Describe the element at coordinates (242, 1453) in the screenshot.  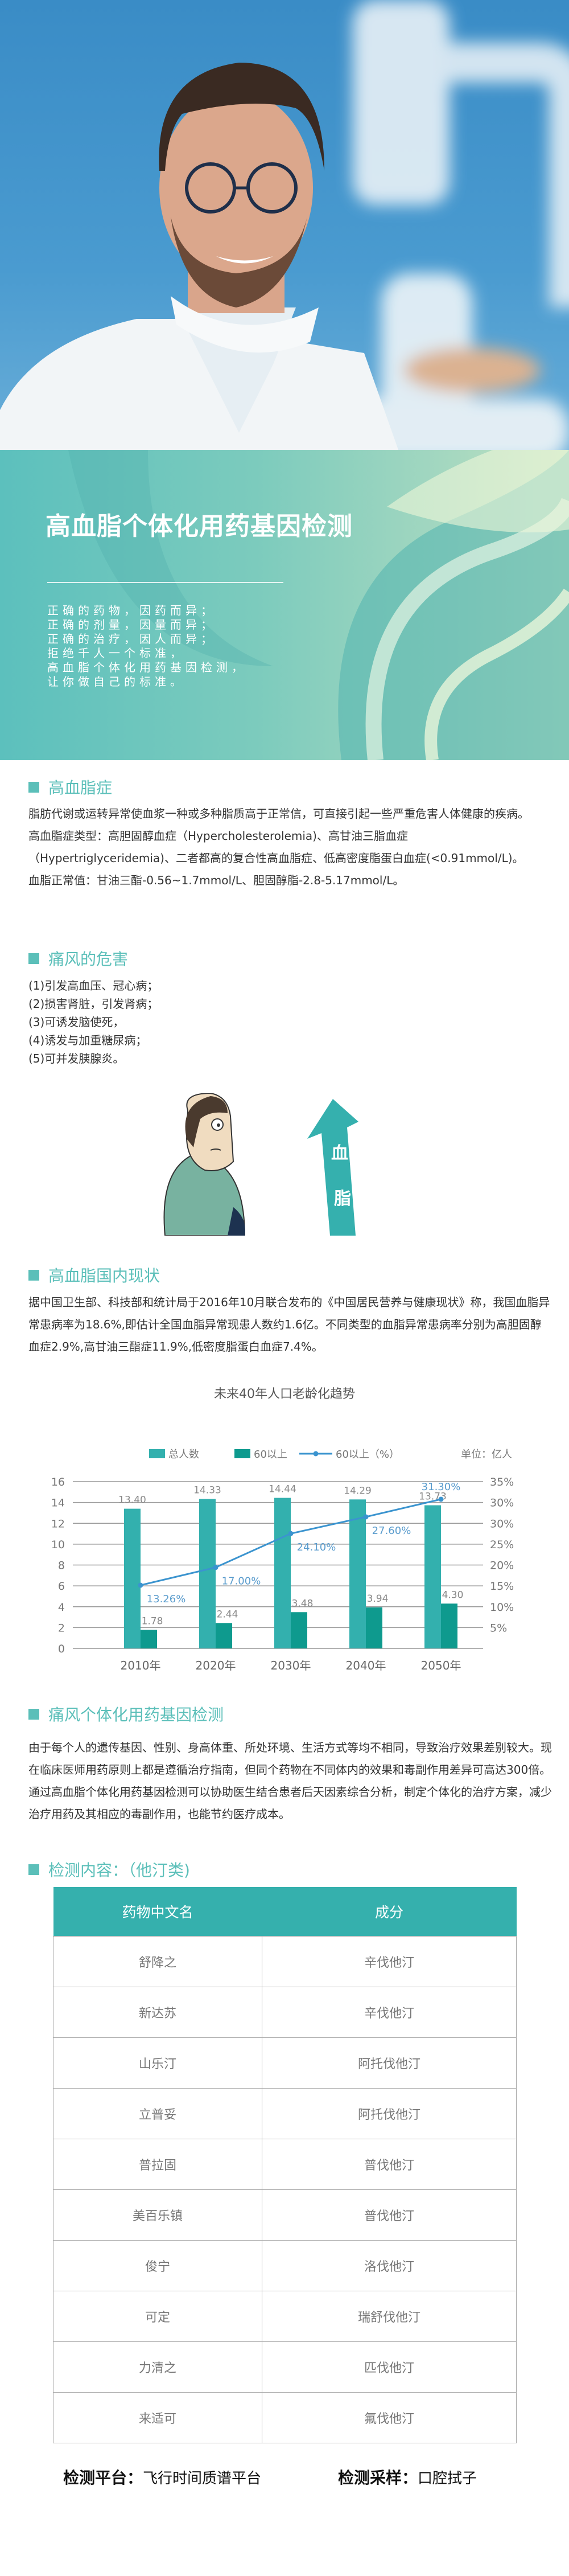
I see `legend-swatch-60plus` at that location.